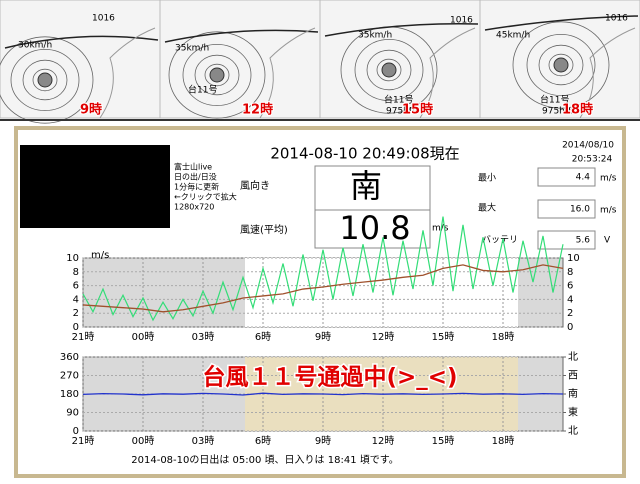 This screenshot has height=484, width=640. Describe the element at coordinates (570, 286) in the screenshot. I see `y-tick-label-right: 6` at that location.